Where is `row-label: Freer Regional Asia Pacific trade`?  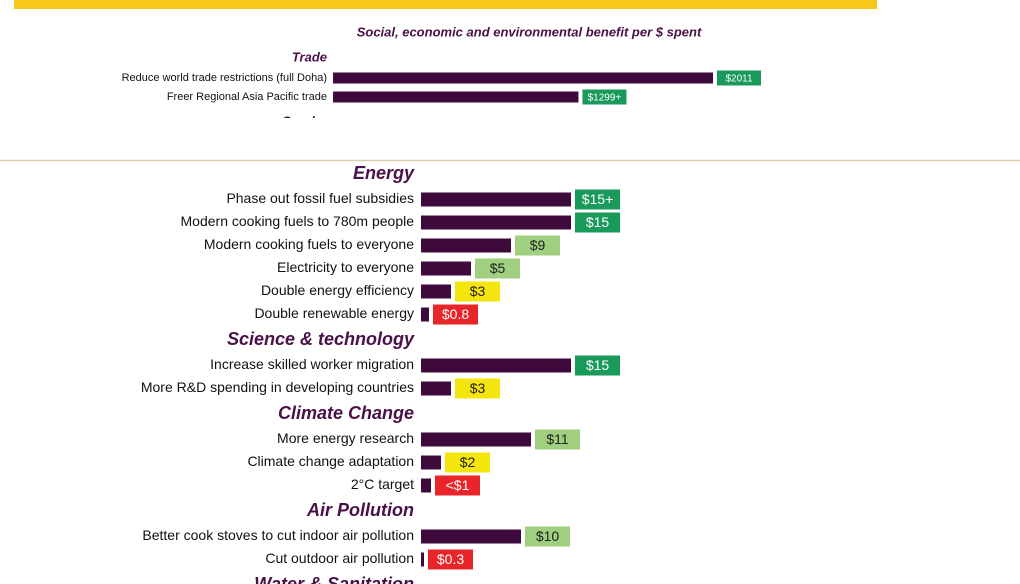 row-label: Freer Regional Asia Pacific trade is located at coordinates (247, 97).